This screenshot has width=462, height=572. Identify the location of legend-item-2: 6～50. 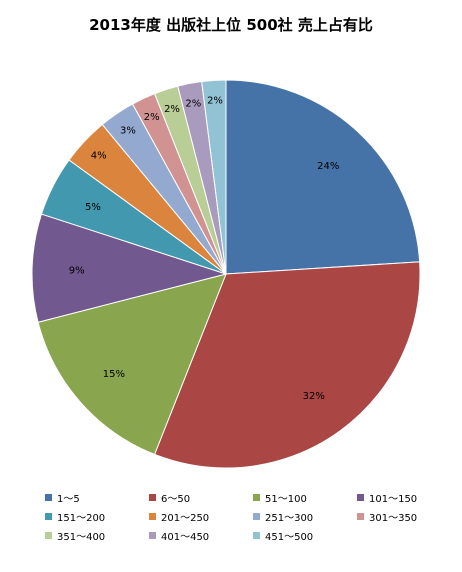
(201, 497).